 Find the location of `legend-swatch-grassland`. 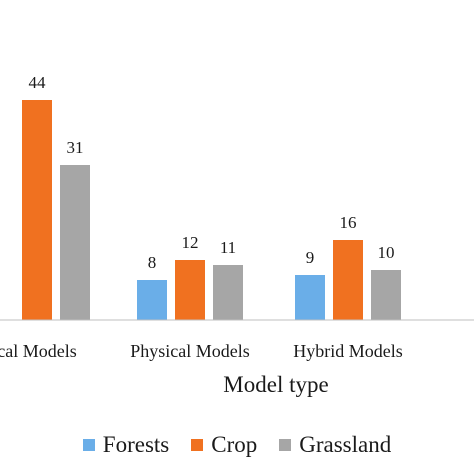

legend-swatch-grassland is located at coordinates (285, 445).